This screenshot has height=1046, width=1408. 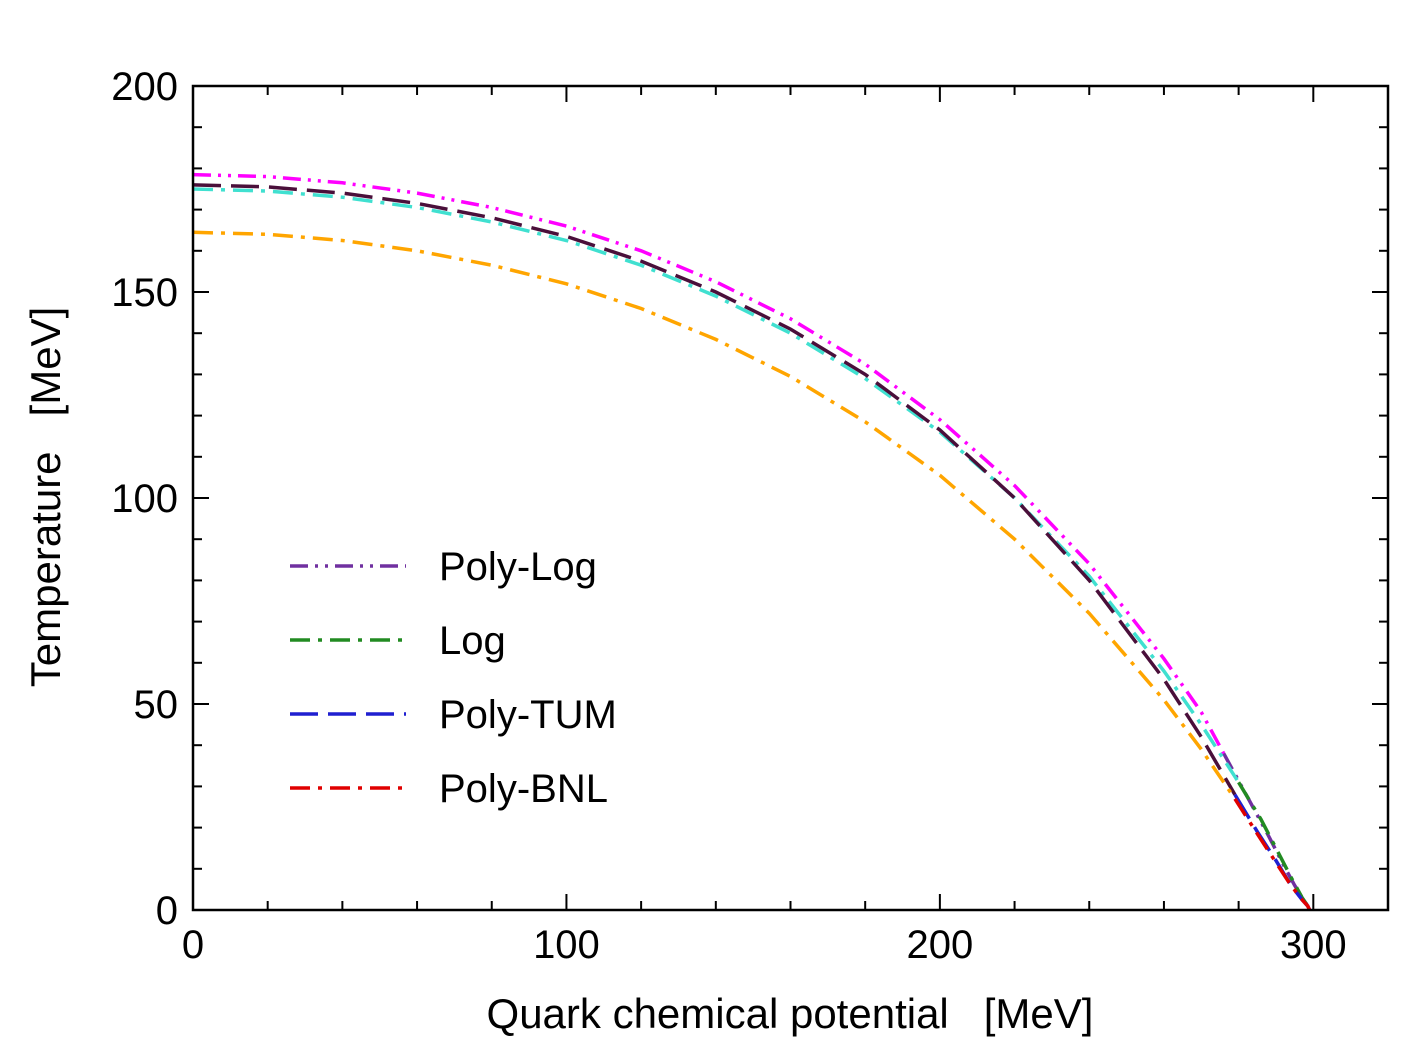 What do you see at coordinates (528, 715) in the screenshot?
I see `legend-label-poly-tum: Poly-TUM` at bounding box center [528, 715].